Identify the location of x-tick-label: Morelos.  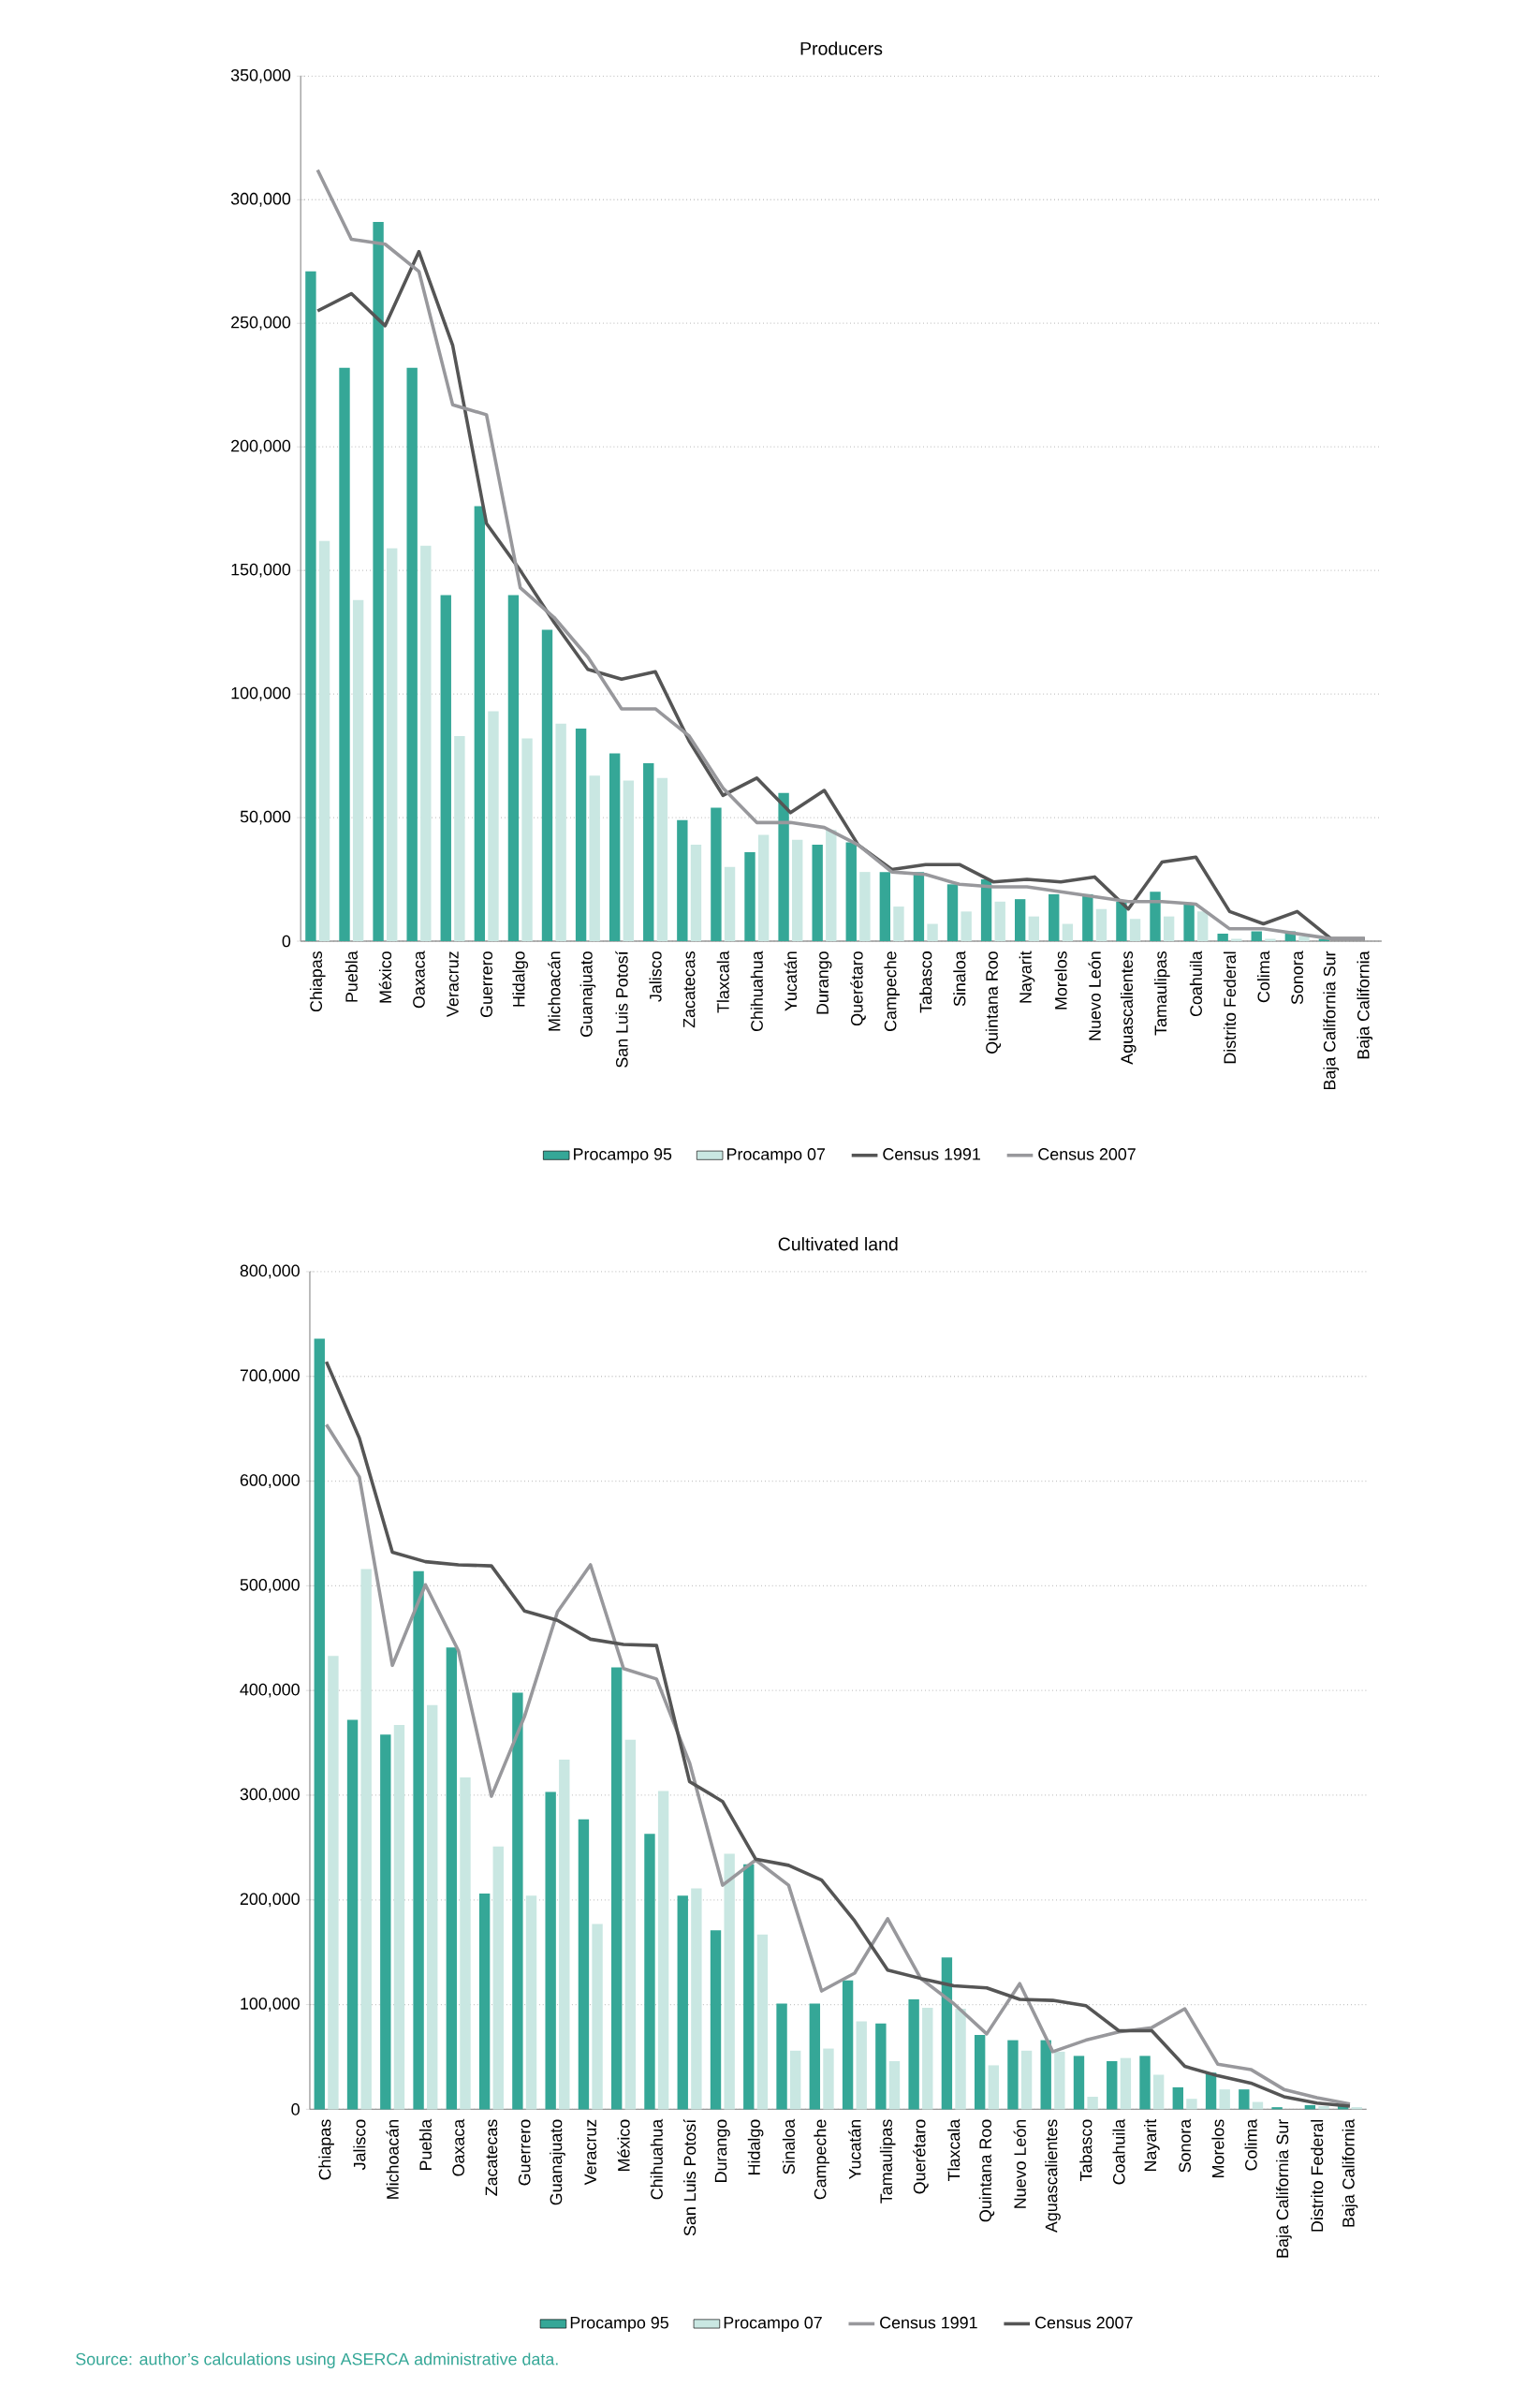
(1218, 2148).